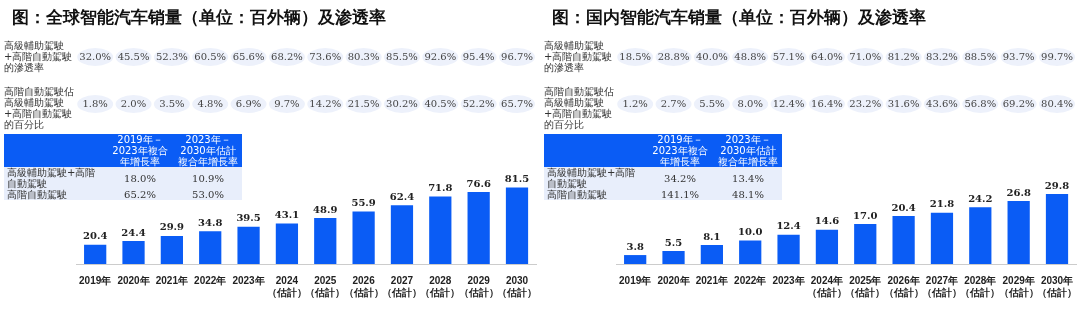  What do you see at coordinates (517, 286) in the screenshot?
I see `x-tick-label: 2030（估計）` at bounding box center [517, 286].